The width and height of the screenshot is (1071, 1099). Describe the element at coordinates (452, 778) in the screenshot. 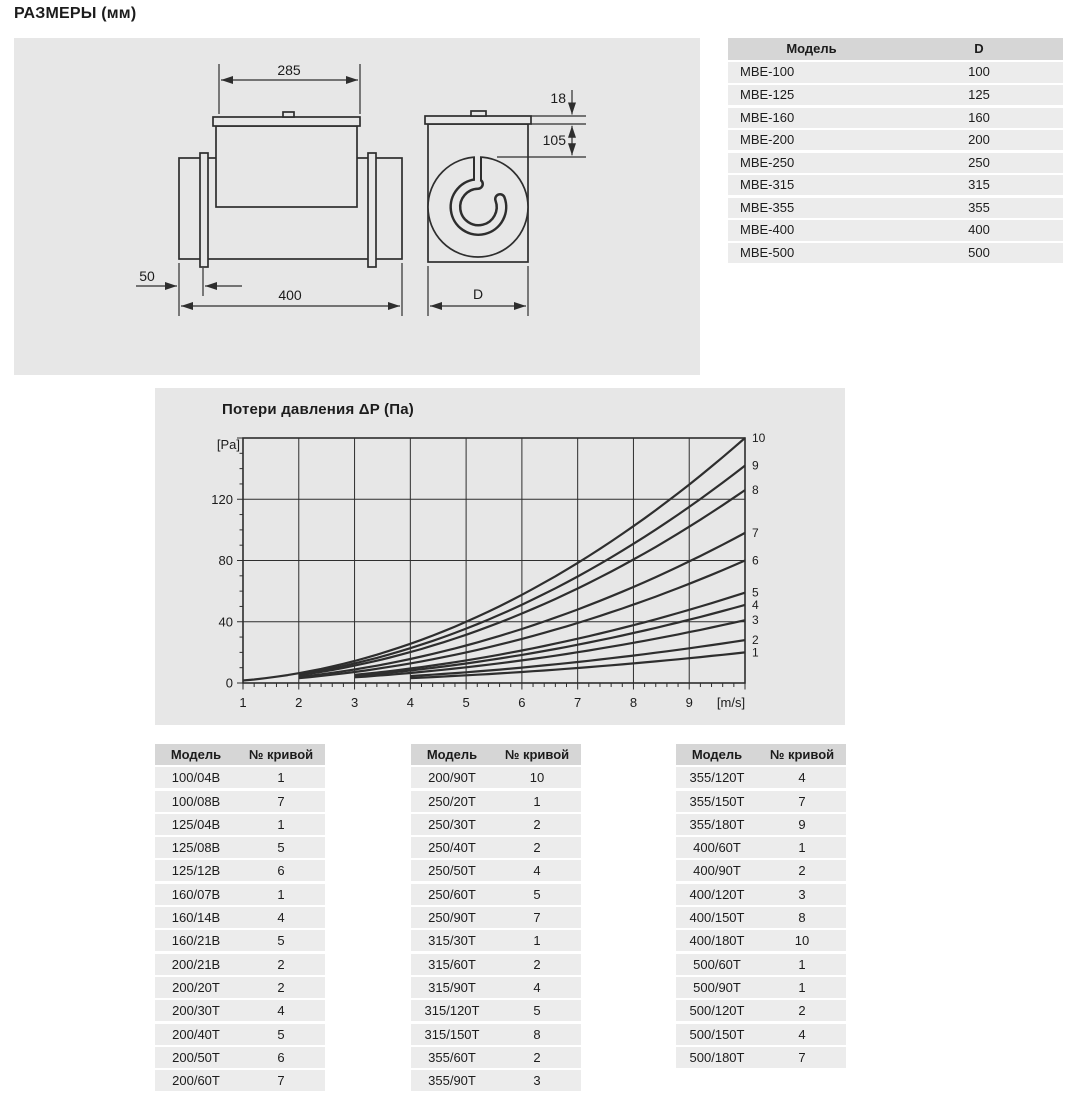

I see `model-cell: 200/90Т` at that location.